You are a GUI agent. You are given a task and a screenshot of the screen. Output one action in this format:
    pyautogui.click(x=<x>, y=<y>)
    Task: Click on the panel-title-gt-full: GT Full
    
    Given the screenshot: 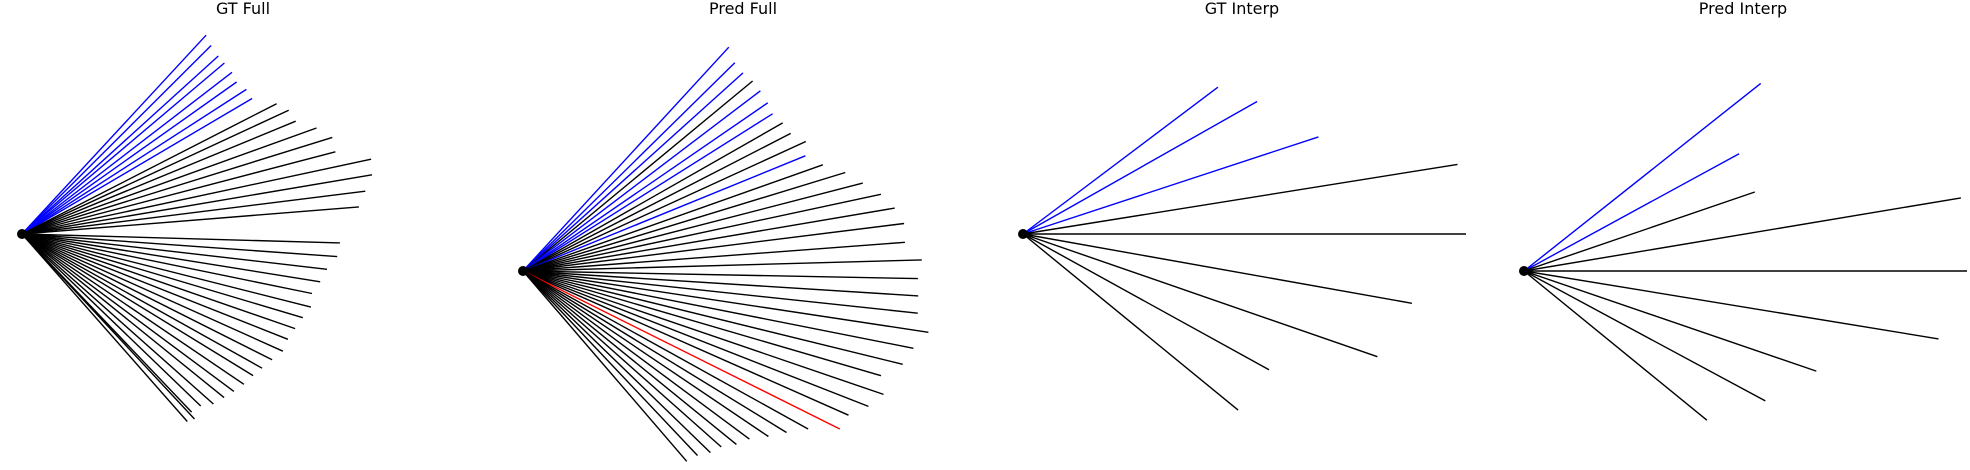 What is the action you would take?
    pyautogui.click(x=243, y=9)
    